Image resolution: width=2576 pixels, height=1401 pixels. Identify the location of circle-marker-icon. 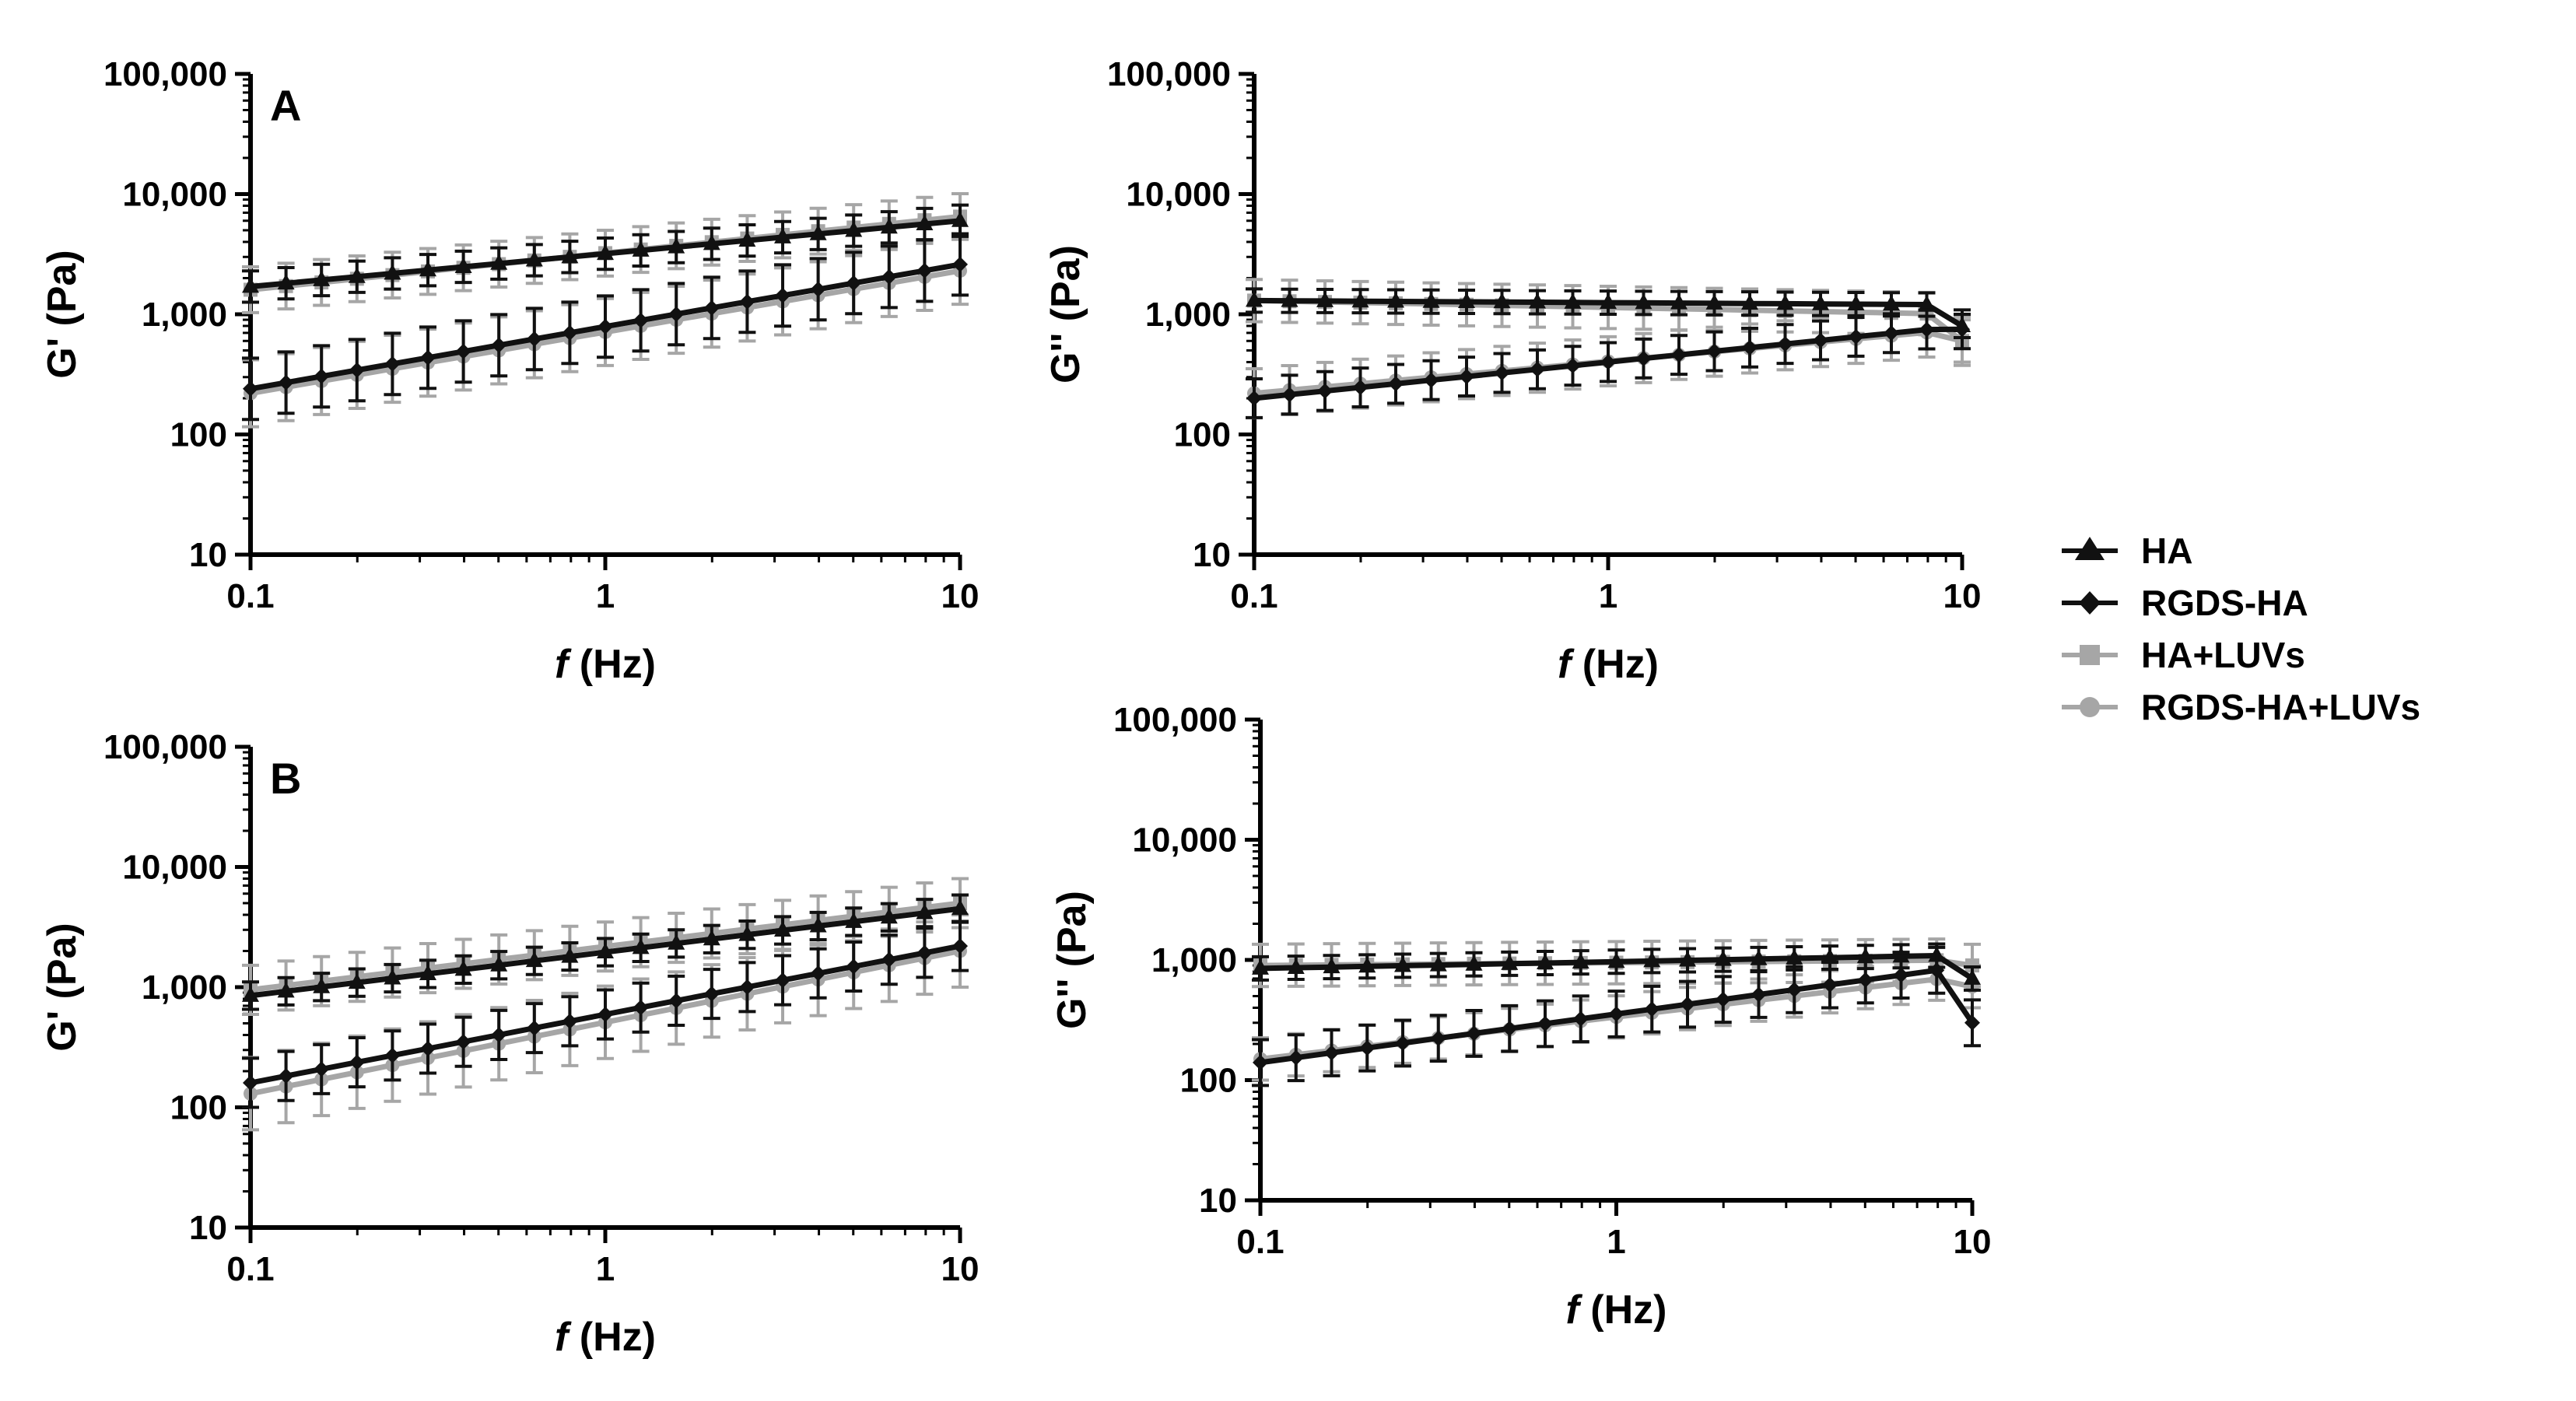
(2090, 707).